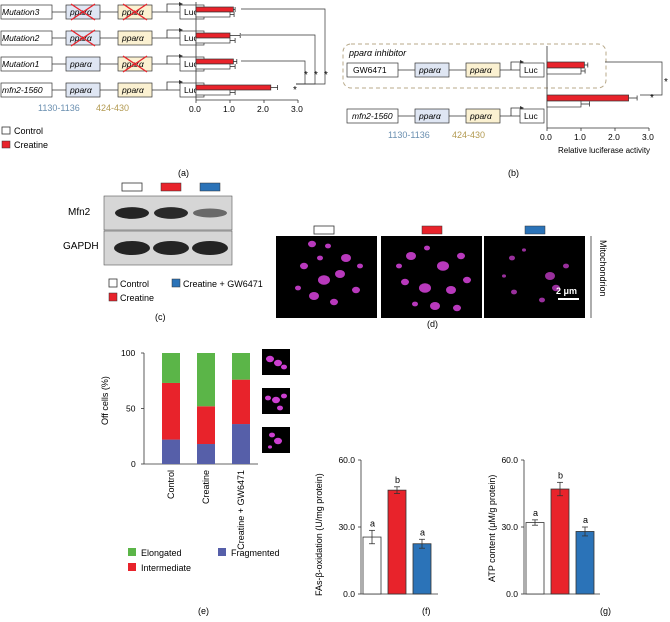 This screenshot has width=670, height=622. What do you see at coordinates (516, 65) in the screenshot?
I see `b-tss-arrow` at bounding box center [516, 65].